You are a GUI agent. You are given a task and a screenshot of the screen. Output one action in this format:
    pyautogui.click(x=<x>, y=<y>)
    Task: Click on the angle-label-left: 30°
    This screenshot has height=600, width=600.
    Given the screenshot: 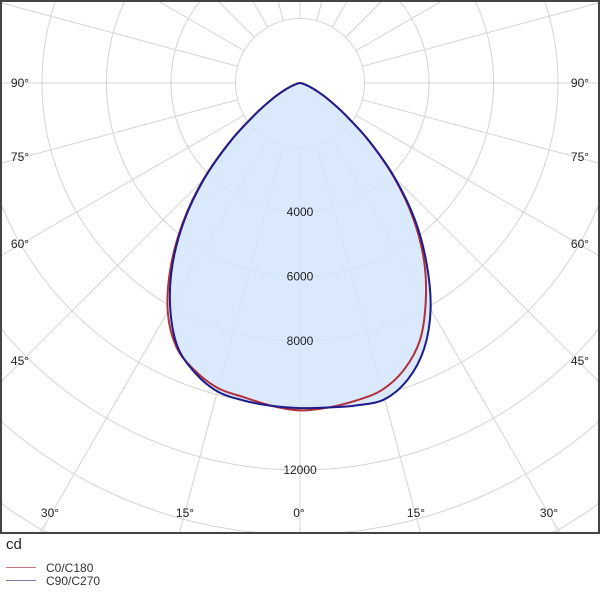 What is the action you would take?
    pyautogui.click(x=50, y=513)
    